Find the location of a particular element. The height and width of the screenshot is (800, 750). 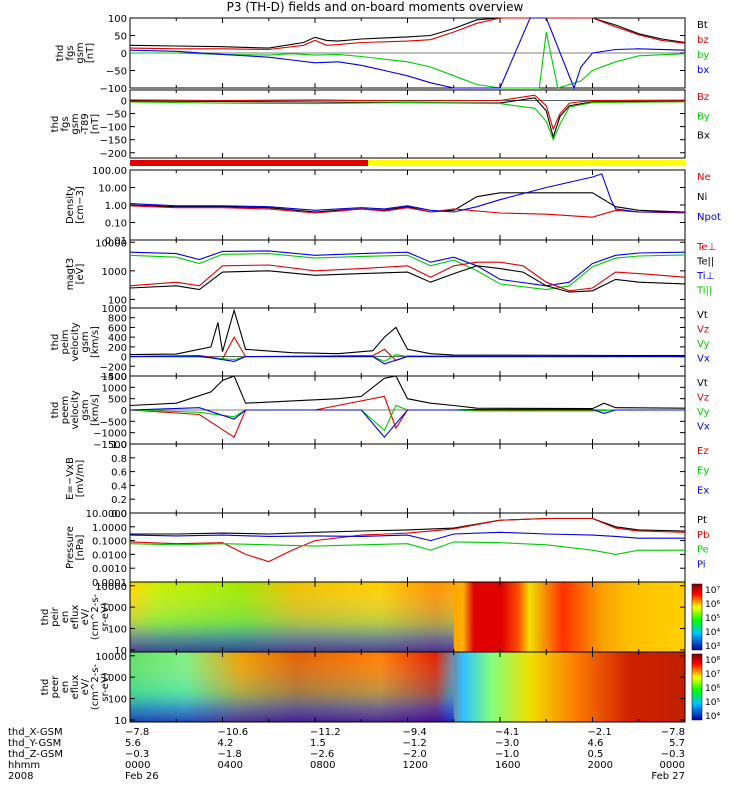

series-Ni is located at coordinates (407, 202).